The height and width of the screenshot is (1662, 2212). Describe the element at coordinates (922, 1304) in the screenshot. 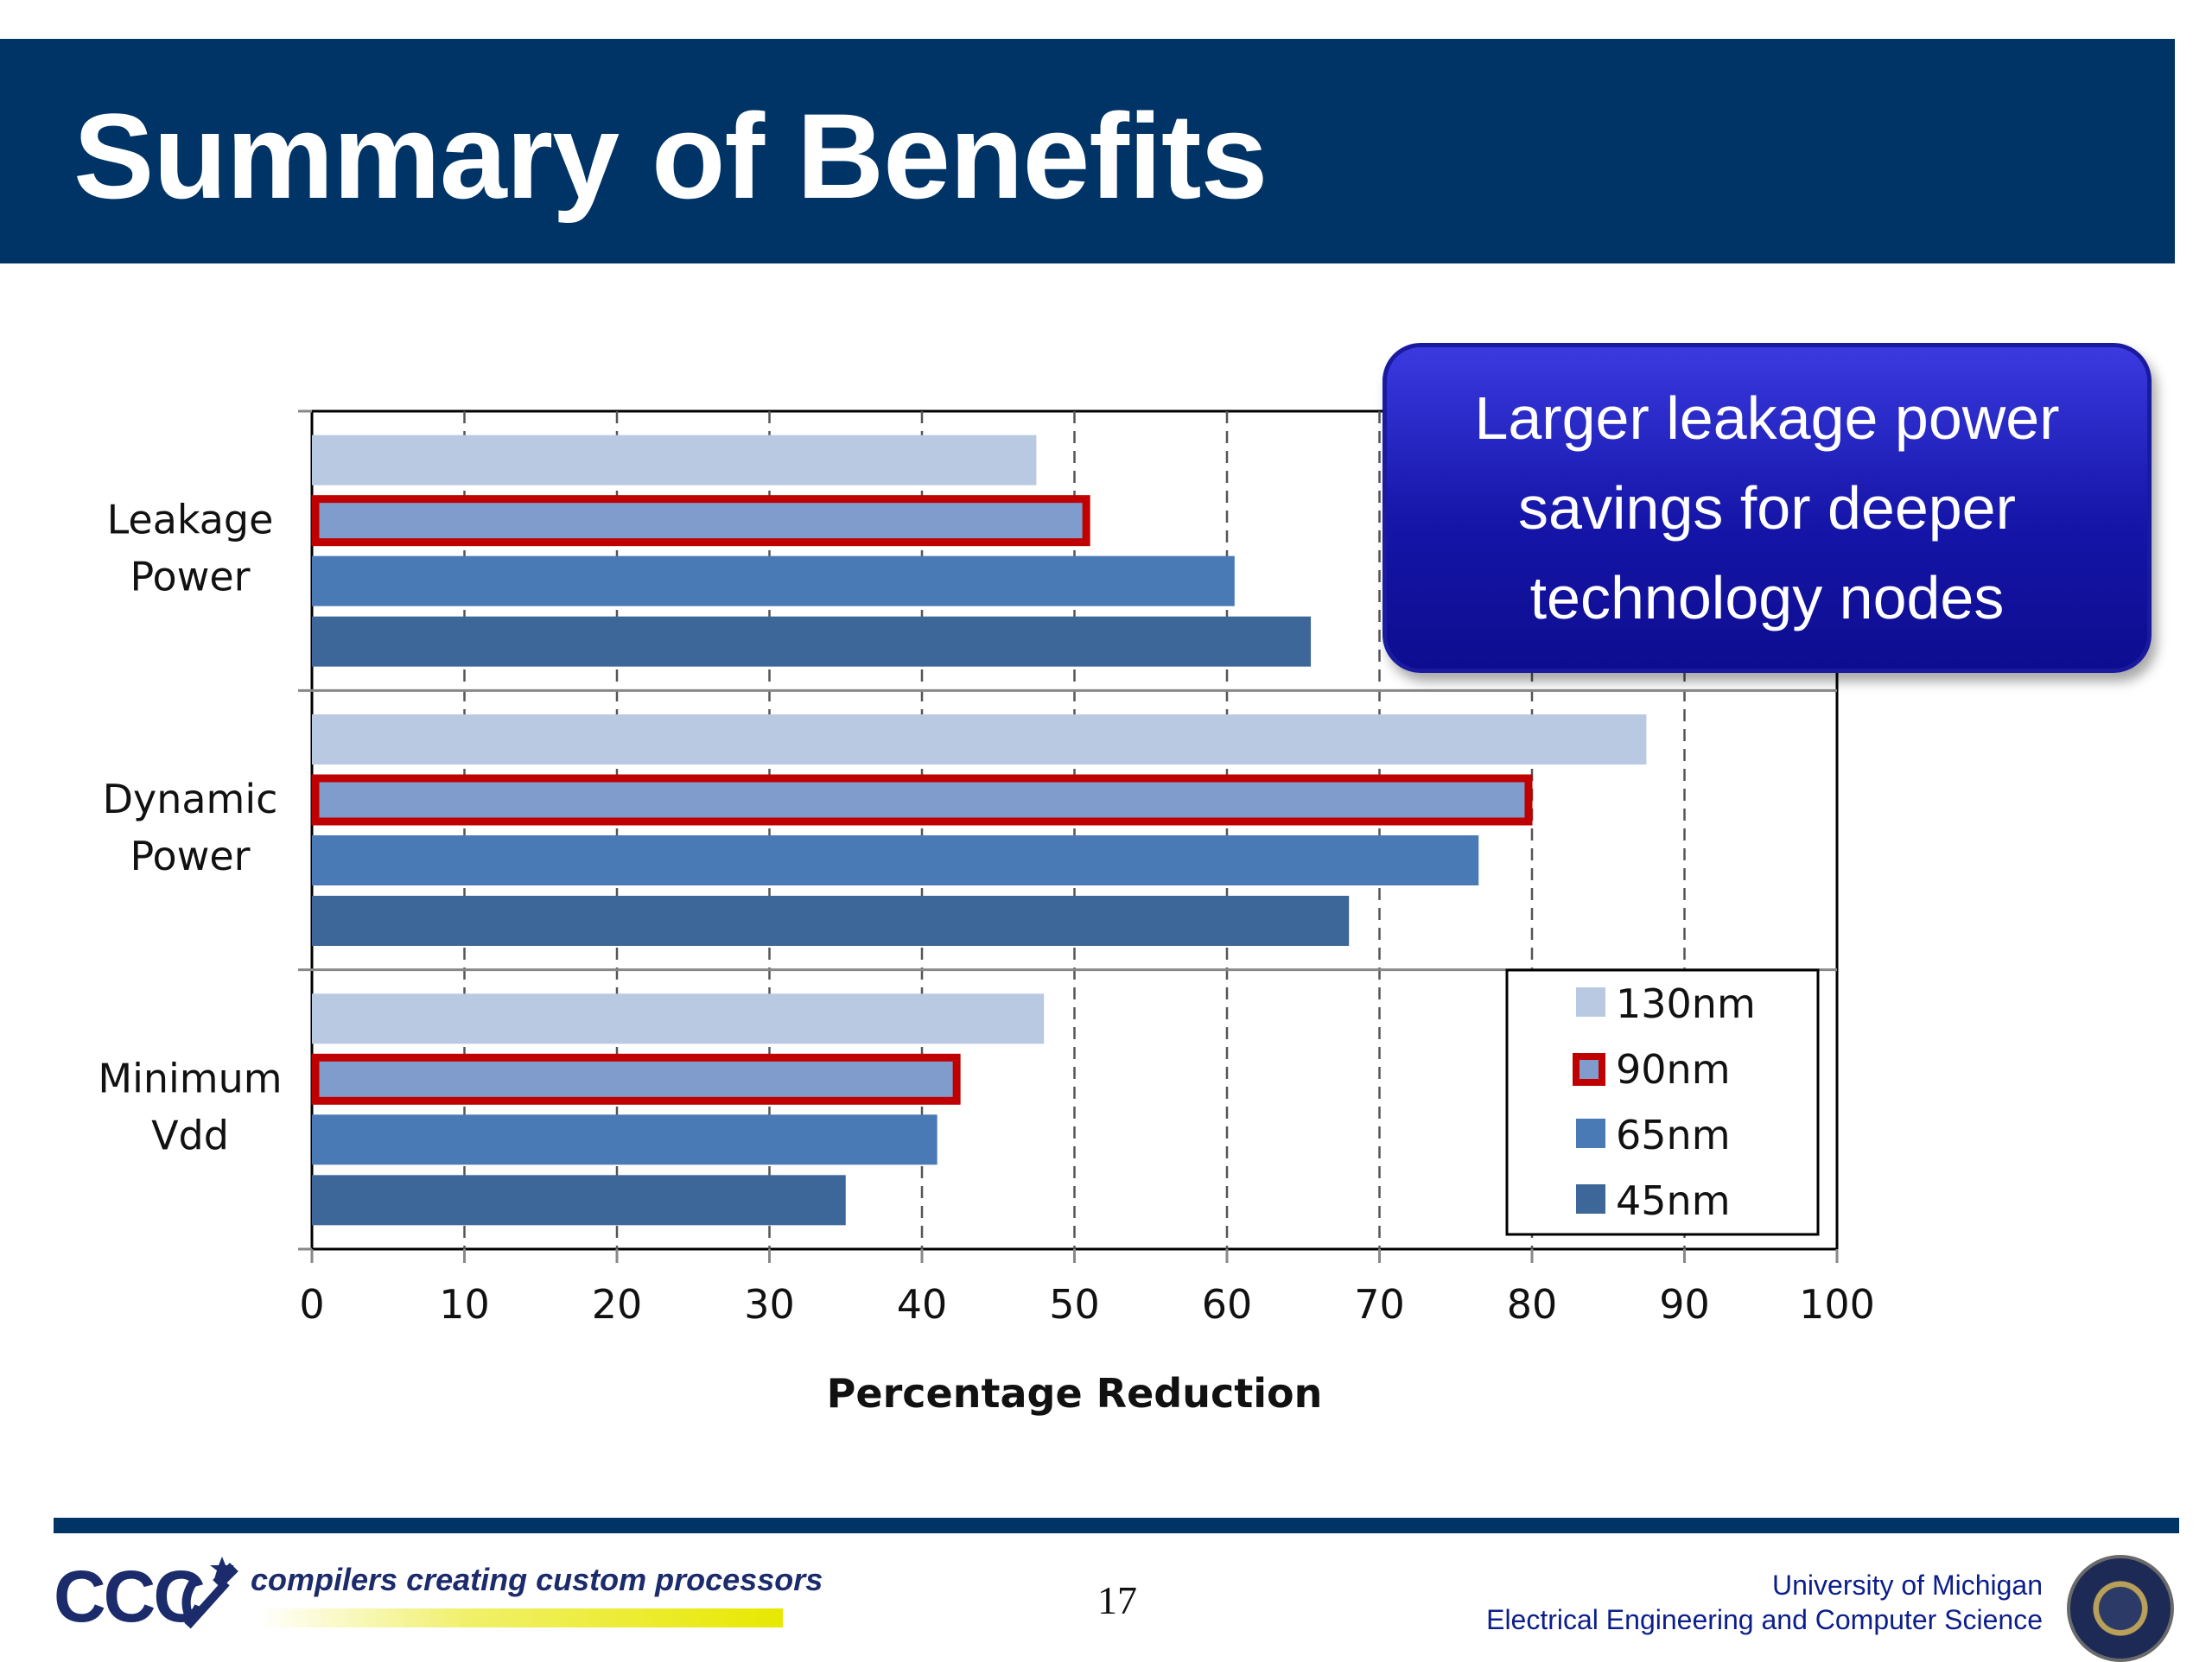

I see `x-tick-label: 40` at that location.